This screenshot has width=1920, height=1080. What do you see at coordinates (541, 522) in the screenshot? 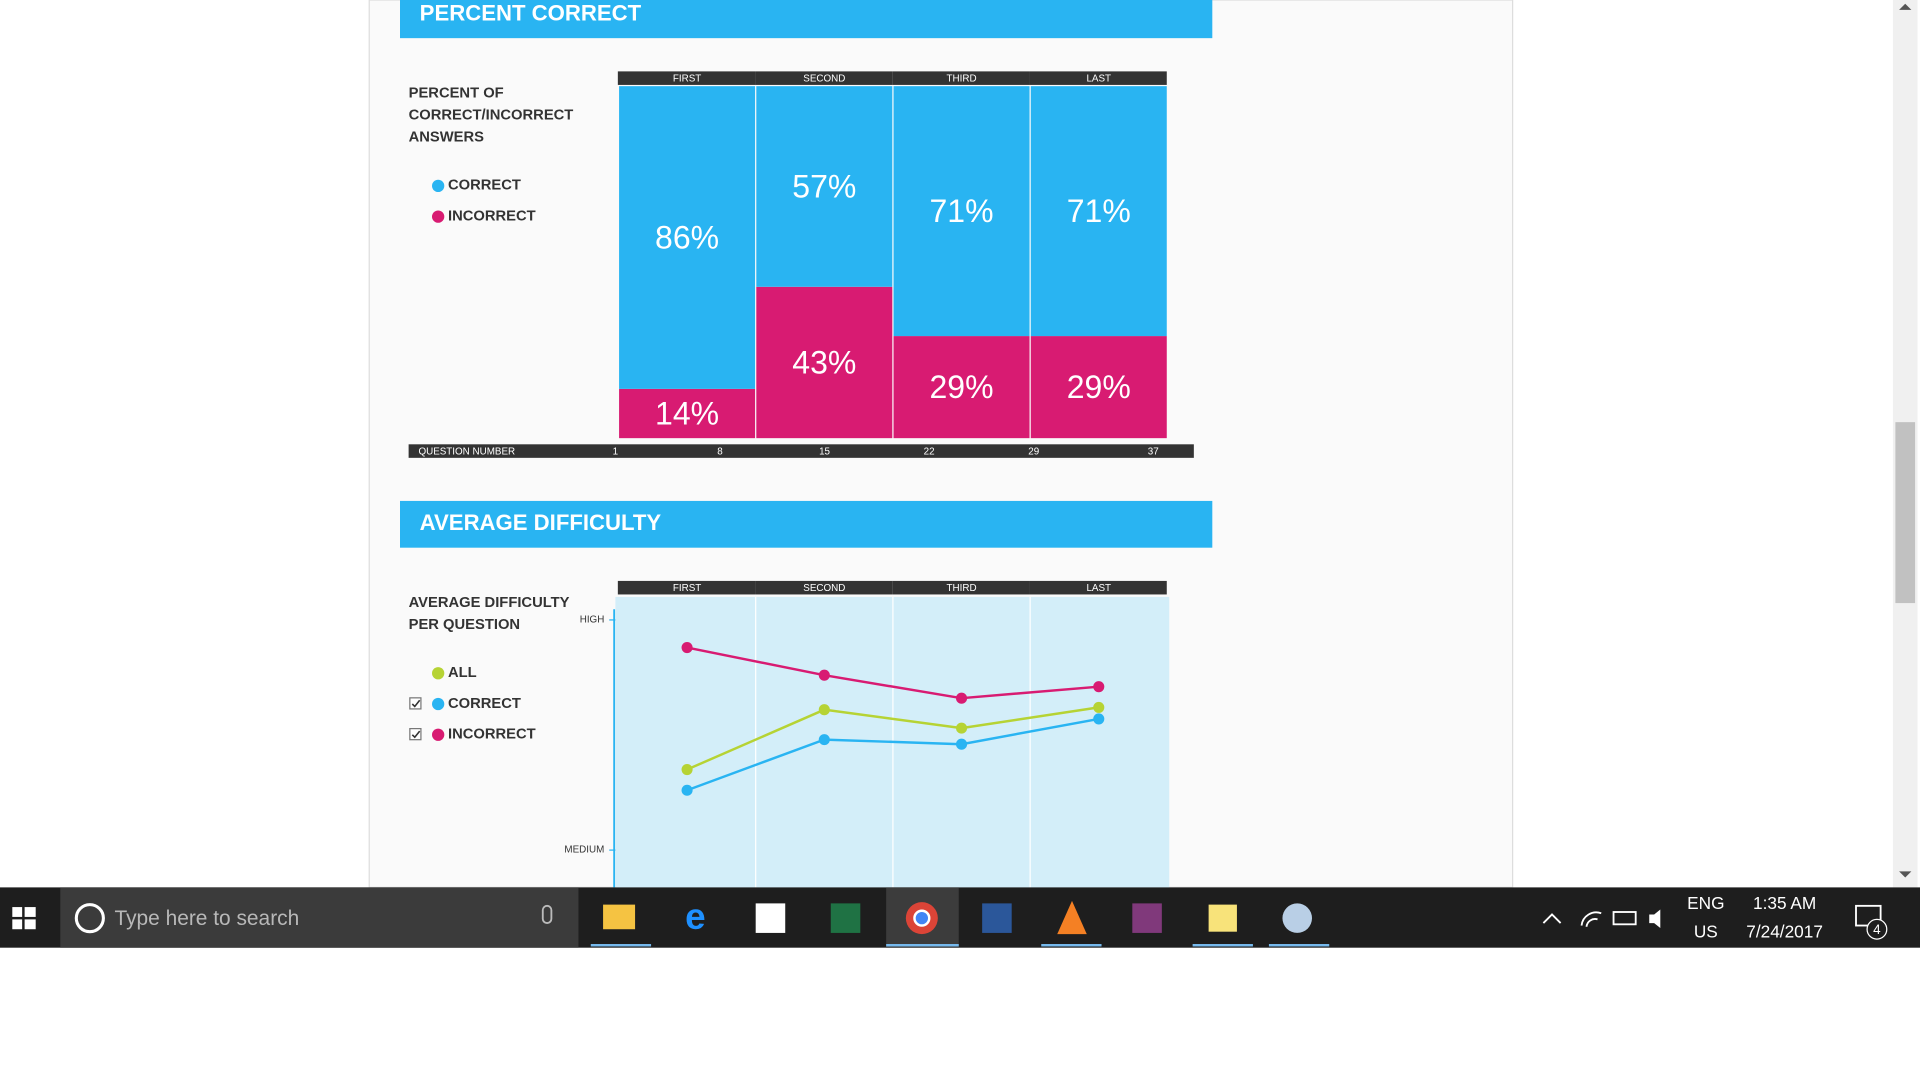
I see `section-title: AVERAGE DIFFICULTY` at bounding box center [541, 522].